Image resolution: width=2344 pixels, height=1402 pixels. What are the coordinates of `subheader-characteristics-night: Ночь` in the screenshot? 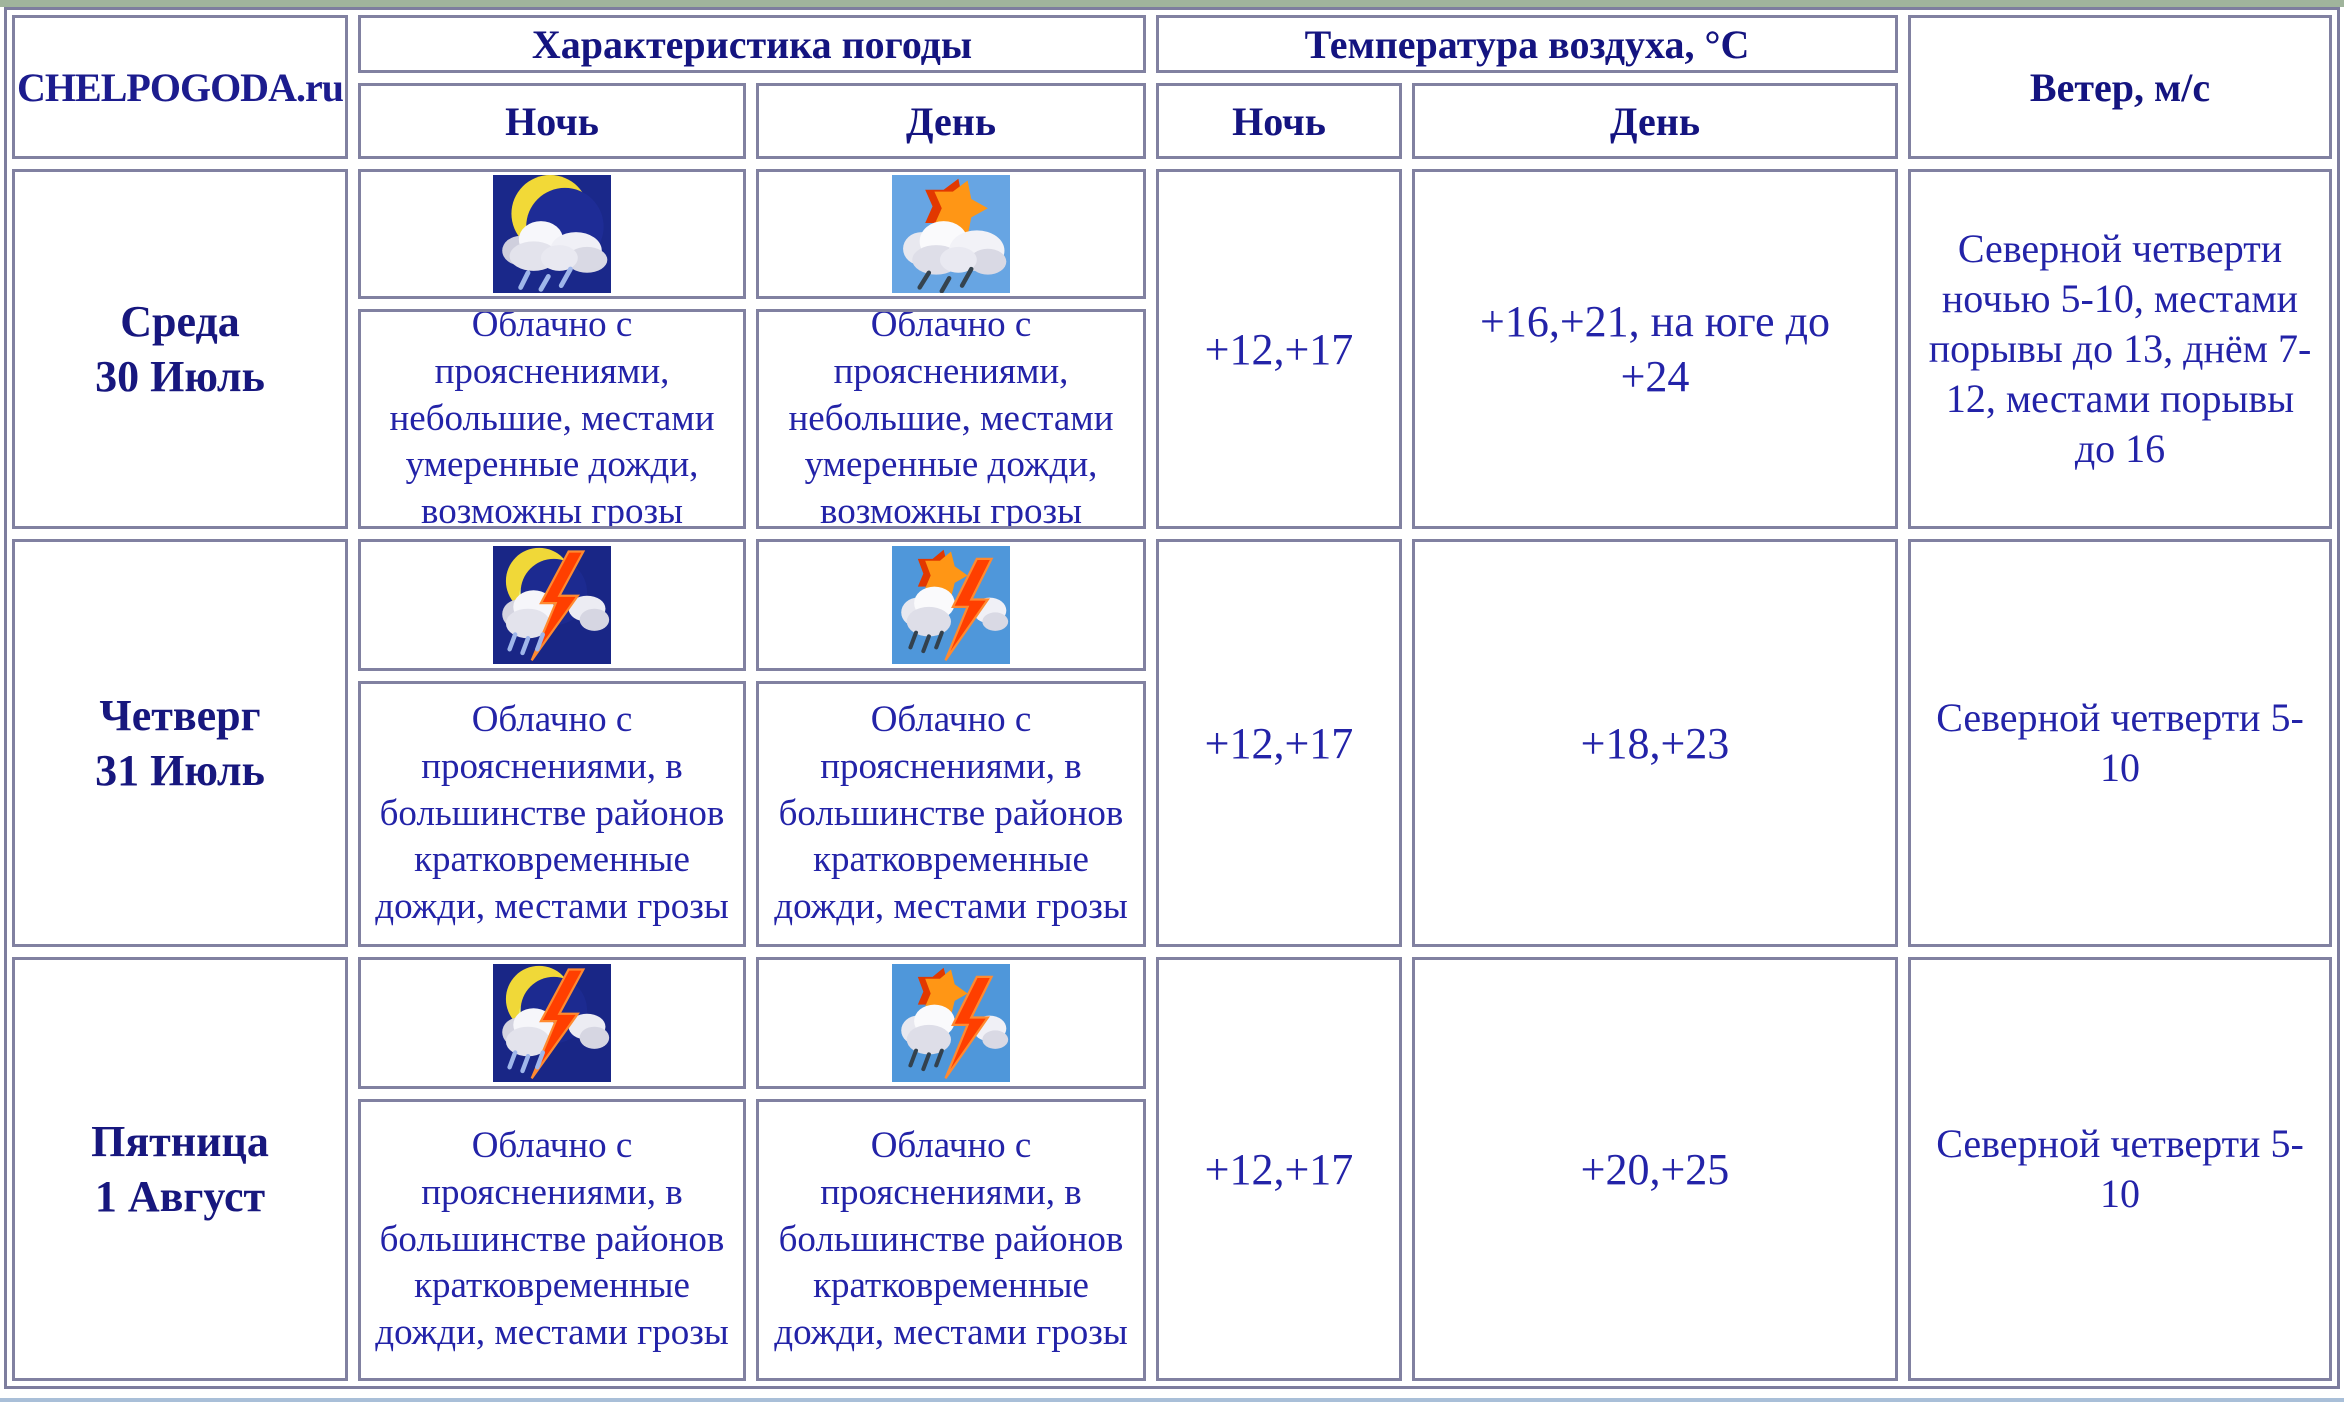 It's located at (552, 121).